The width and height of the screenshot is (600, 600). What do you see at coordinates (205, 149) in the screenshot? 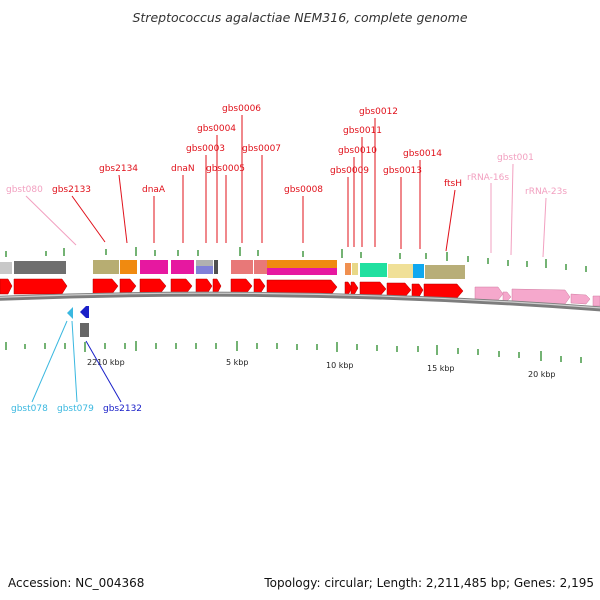
I see `gene-label: gbs0003` at bounding box center [205, 149].